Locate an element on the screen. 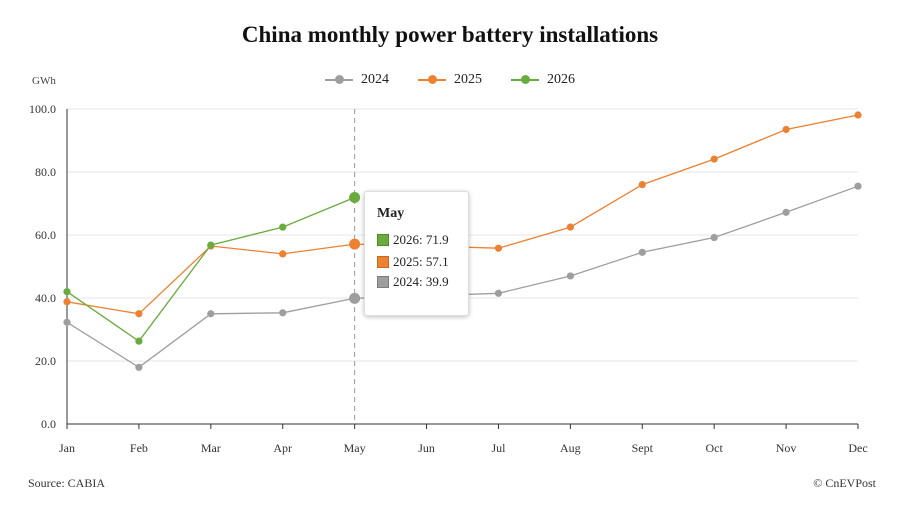 This screenshot has height=506, width=900. legend-label-2024: 2024 is located at coordinates (375, 79).